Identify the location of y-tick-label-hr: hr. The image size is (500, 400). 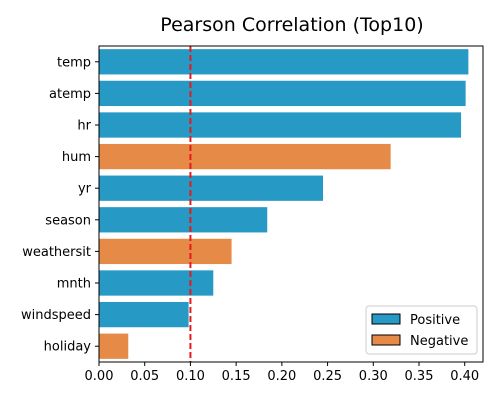
(84, 126).